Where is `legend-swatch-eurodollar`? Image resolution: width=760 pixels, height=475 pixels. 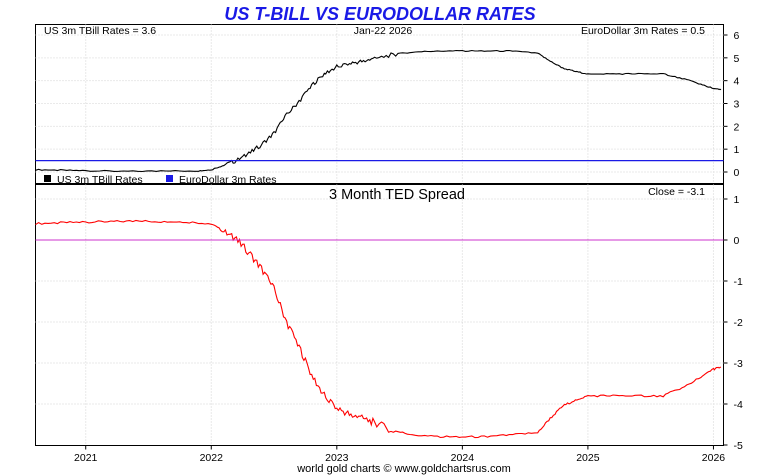 legend-swatch-eurodollar is located at coordinates (169, 178).